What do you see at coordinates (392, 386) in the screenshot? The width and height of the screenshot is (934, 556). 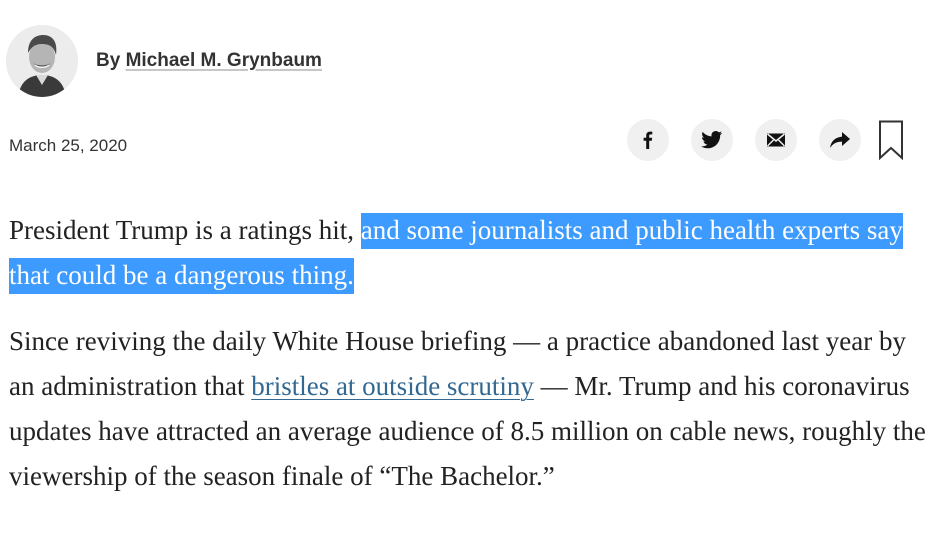 I see `scrutiny-article-link: bristles at outside scrutiny` at bounding box center [392, 386].